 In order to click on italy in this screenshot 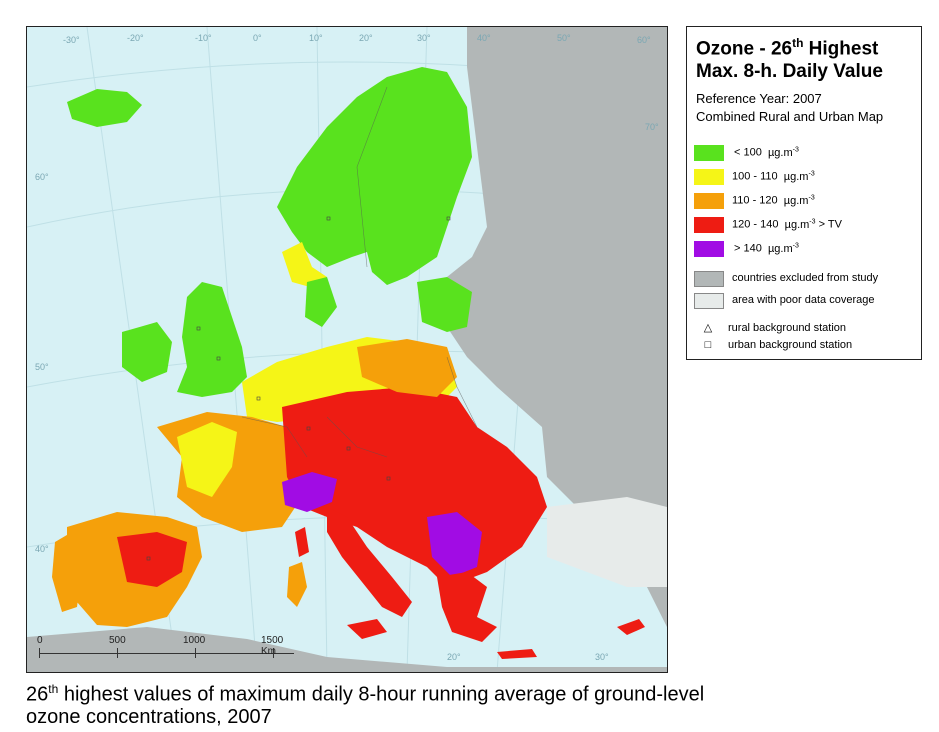, I will do `click(369, 562)`.